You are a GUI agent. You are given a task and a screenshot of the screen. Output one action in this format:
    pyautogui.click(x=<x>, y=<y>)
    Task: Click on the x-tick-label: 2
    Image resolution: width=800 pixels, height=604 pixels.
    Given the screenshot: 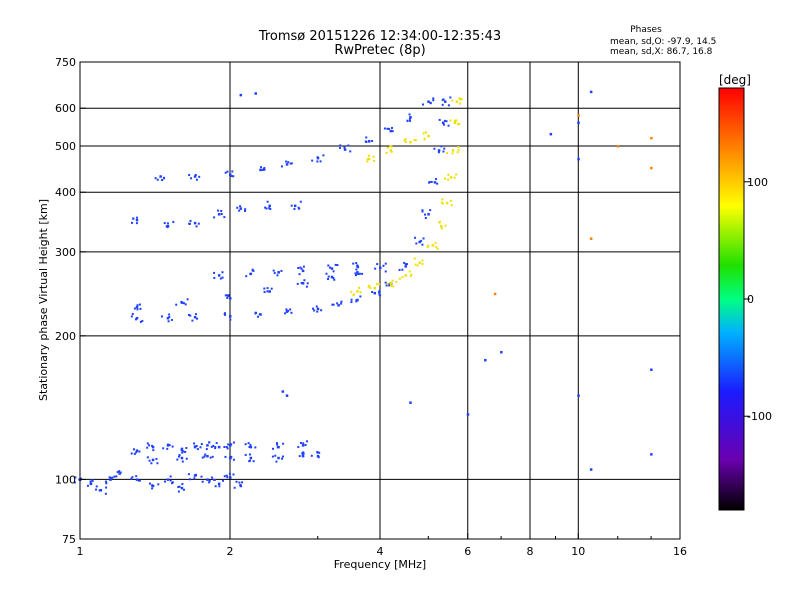 What is the action you would take?
    pyautogui.click(x=230, y=551)
    